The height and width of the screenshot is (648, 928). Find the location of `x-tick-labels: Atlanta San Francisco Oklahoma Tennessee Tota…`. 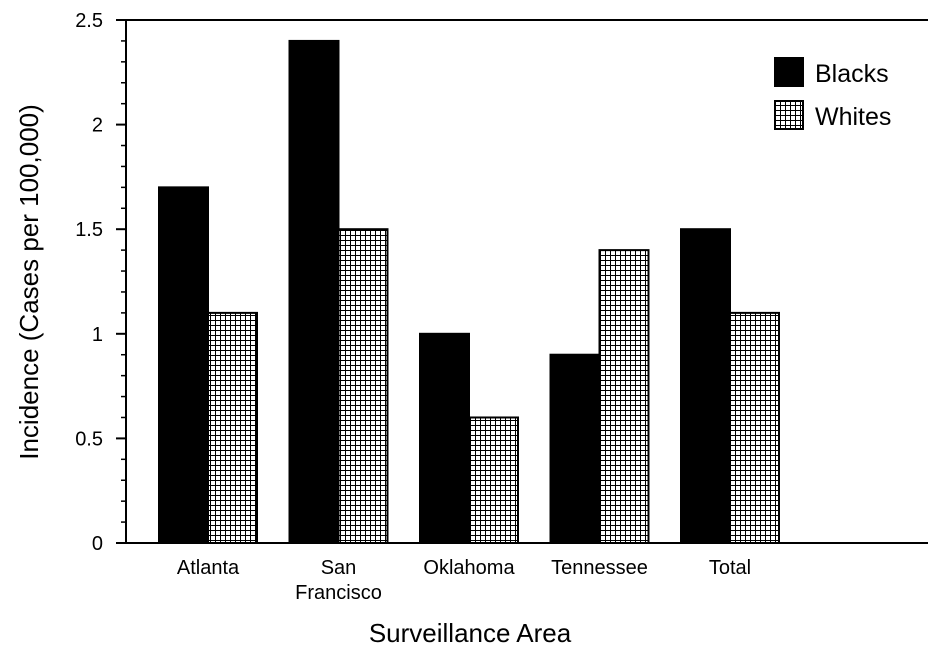

x-tick-labels: Atlanta San Francisco Oklahoma Tennessee Tota… is located at coordinates (464, 580).